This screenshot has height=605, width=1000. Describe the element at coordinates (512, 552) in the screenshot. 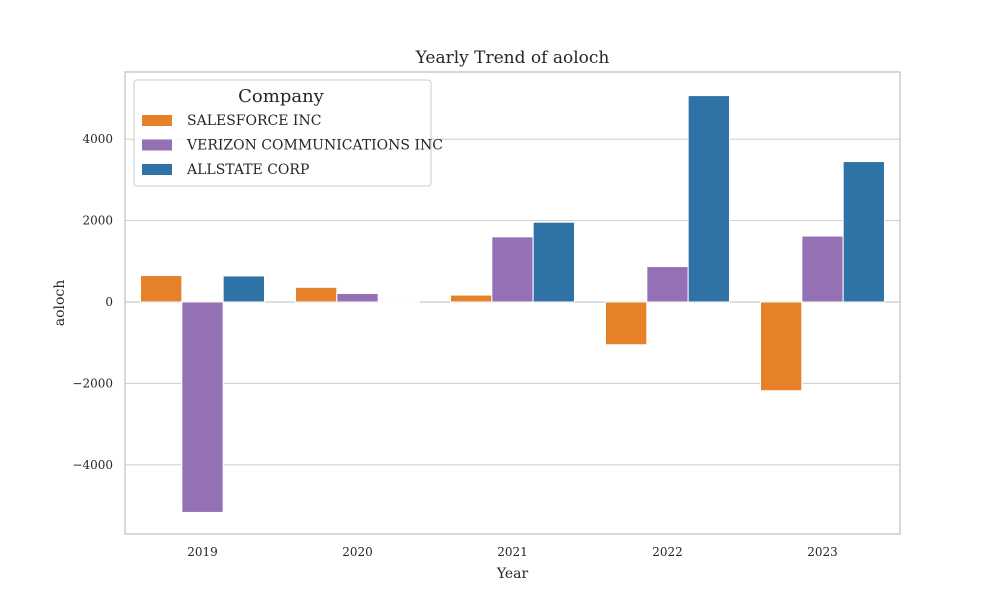

I see `x-tick-label: 2021` at that location.